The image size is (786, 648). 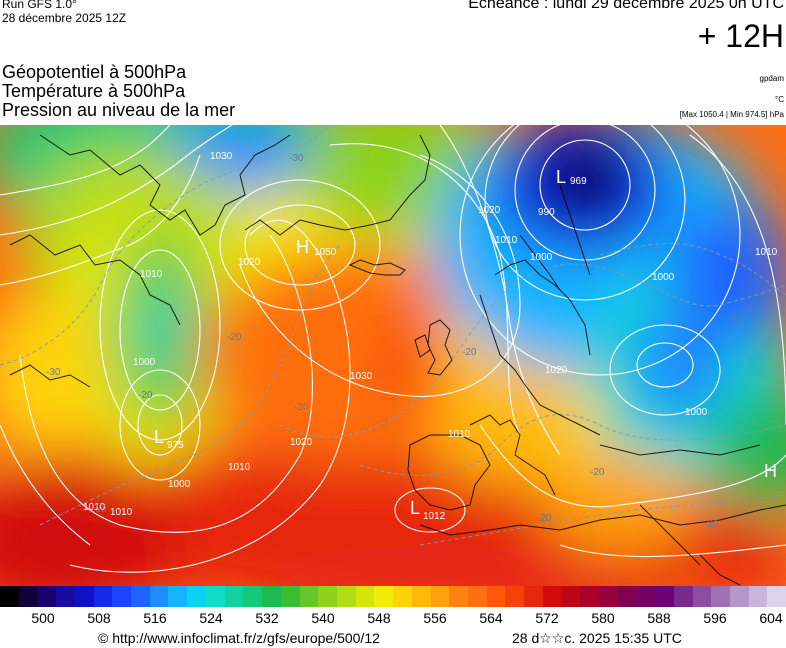 What do you see at coordinates (715, 618) in the screenshot?
I see `scale-tick-label: 596` at bounding box center [715, 618].